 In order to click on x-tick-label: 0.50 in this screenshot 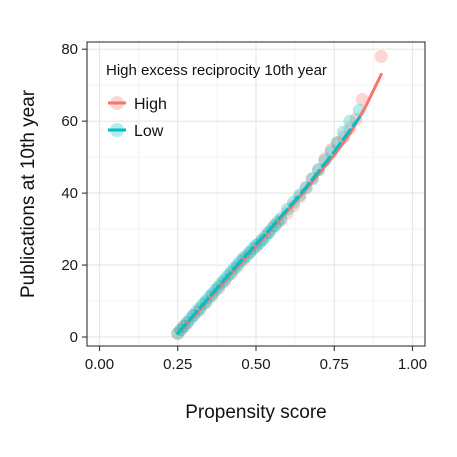, I will do `click(255, 364)`.